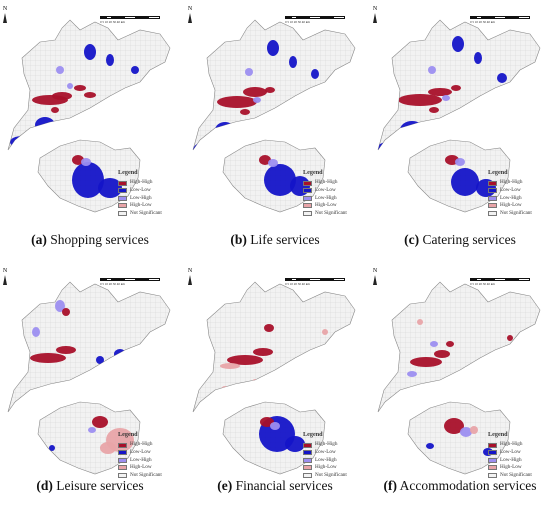  Describe the element at coordinates (467, 485) in the screenshot. I see `panel-title: Accommodation services` at that location.